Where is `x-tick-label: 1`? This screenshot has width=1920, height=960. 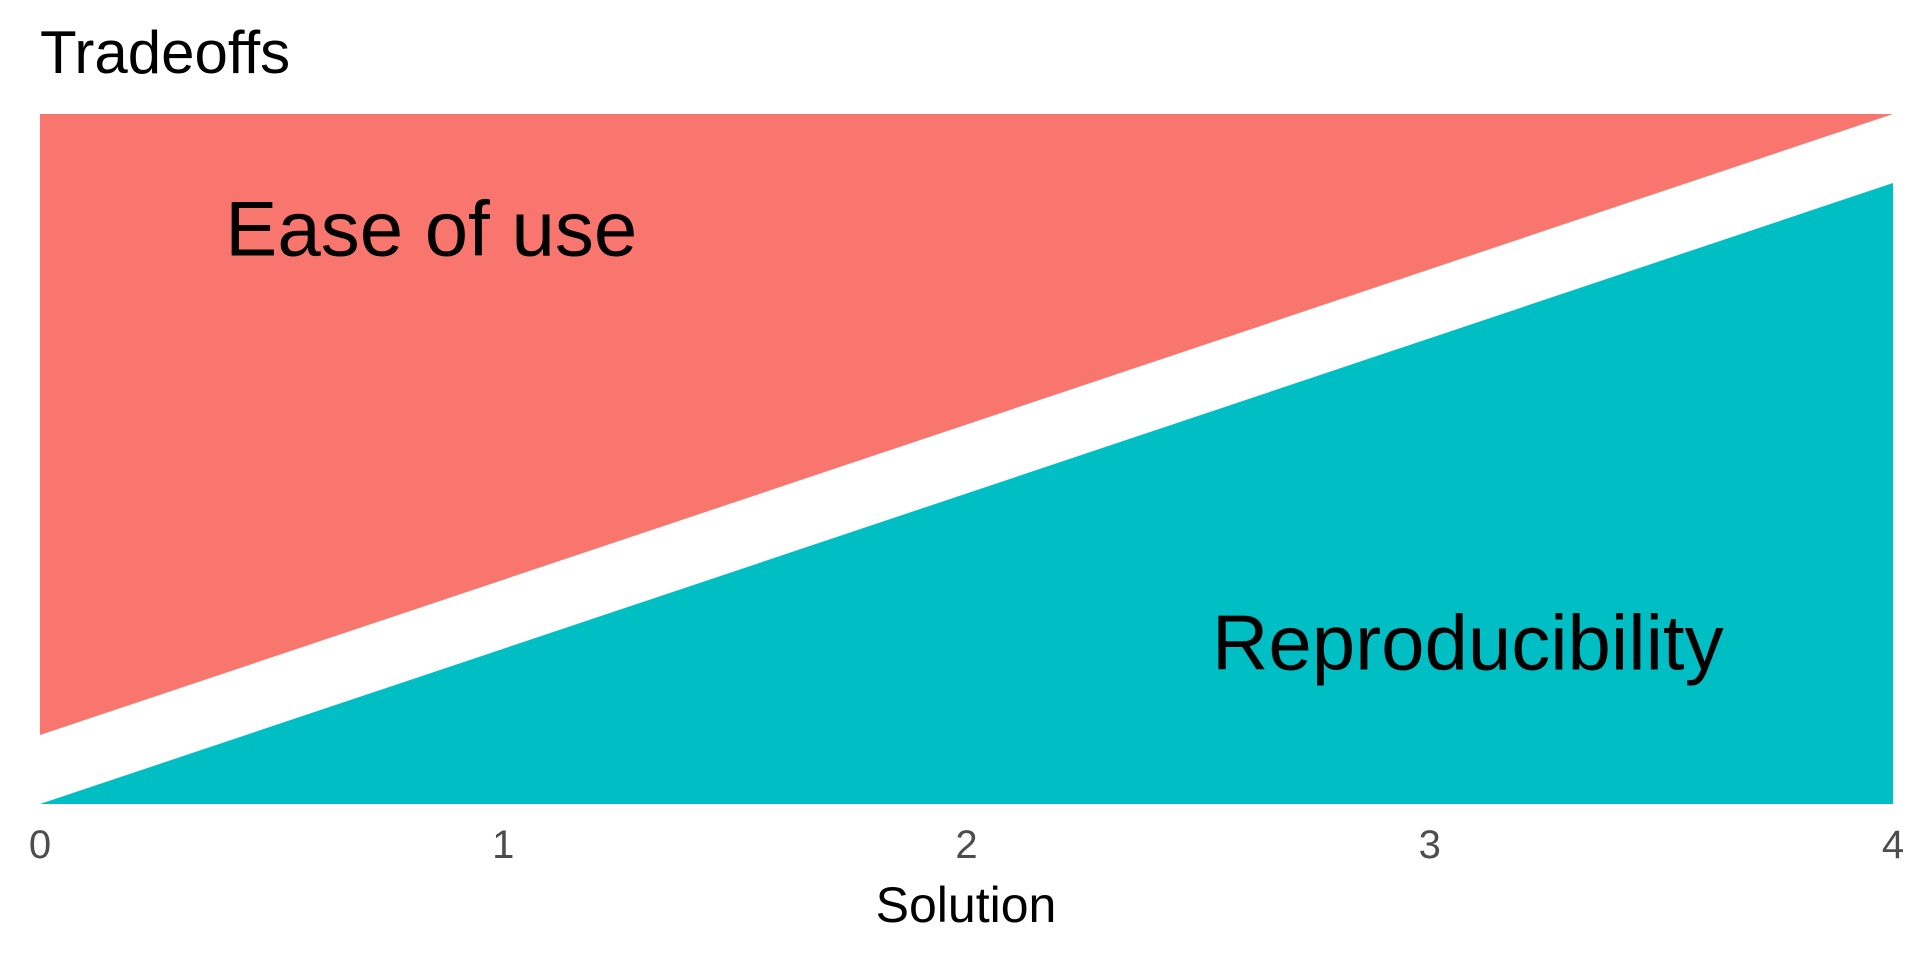 x-tick-label: 1 is located at coordinates (503, 845).